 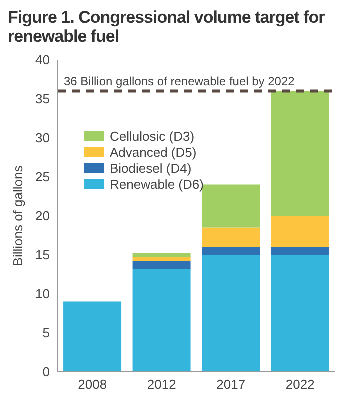 What do you see at coordinates (43, 138) in the screenshot?
I see `y-tick-label: 30` at bounding box center [43, 138].